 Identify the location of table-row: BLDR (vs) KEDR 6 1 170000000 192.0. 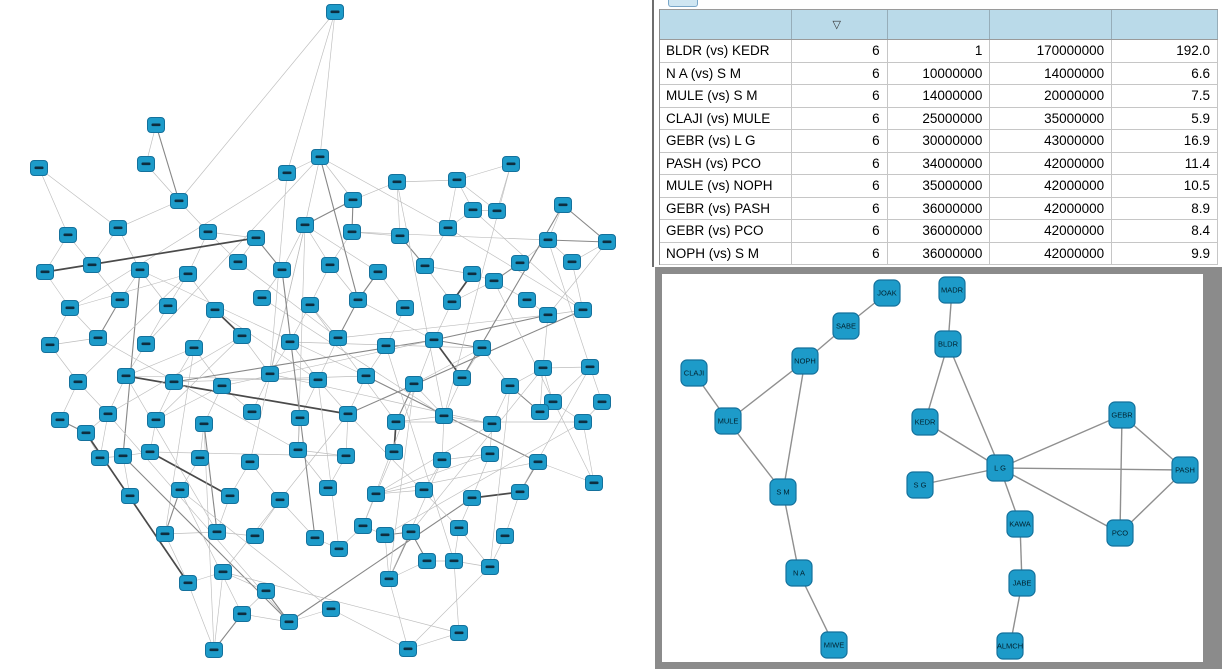
(939, 51).